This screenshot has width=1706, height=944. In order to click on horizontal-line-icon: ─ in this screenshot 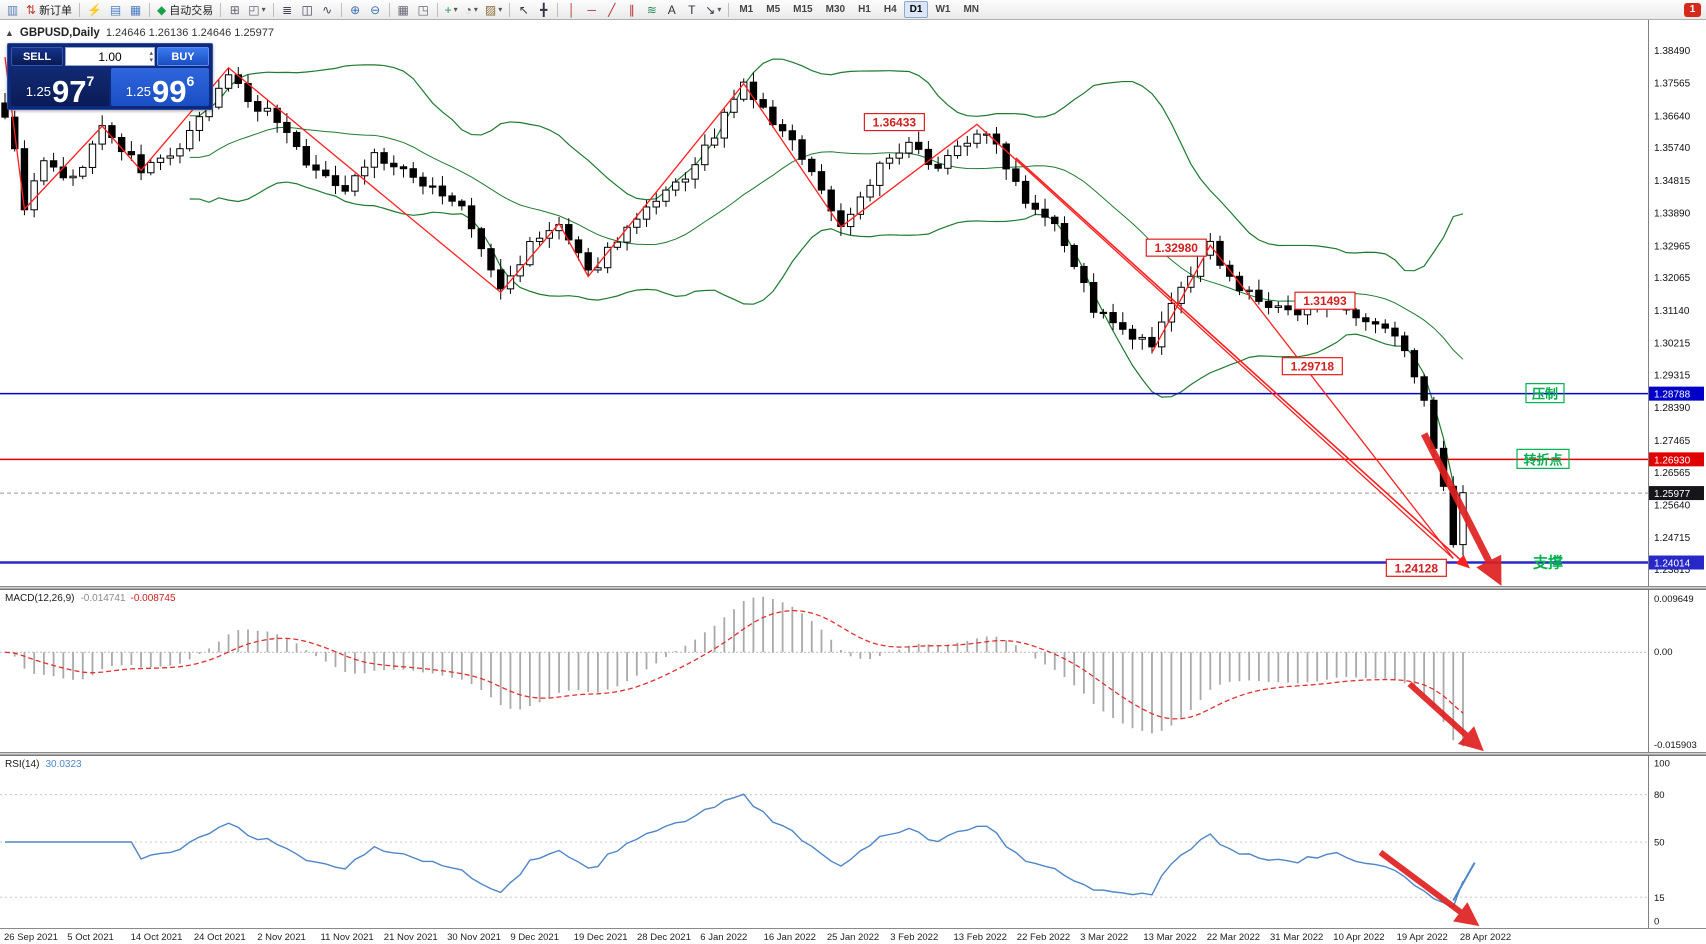, I will do `click(592, 9)`.